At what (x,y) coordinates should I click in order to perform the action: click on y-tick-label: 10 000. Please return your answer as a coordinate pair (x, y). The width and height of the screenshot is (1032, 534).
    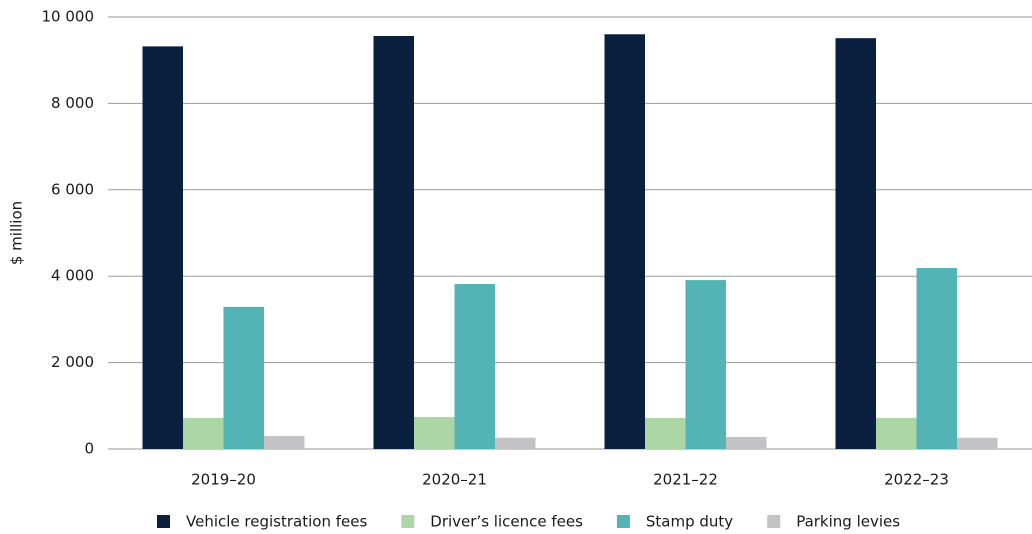
    Looking at the image, I should click on (68, 17).